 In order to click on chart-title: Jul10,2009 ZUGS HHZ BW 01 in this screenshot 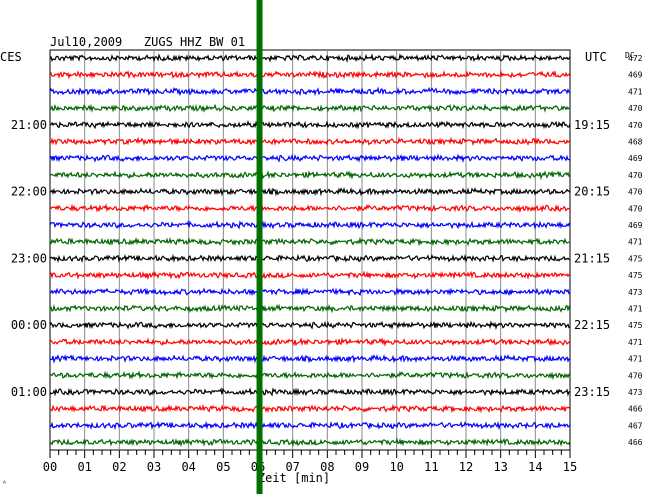, I will do `click(147, 42)`.